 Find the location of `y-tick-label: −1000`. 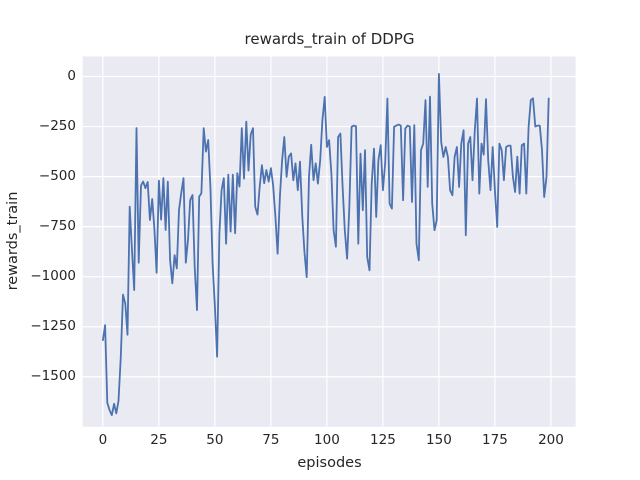

y-tick-label: −1000 is located at coordinates (53, 275).